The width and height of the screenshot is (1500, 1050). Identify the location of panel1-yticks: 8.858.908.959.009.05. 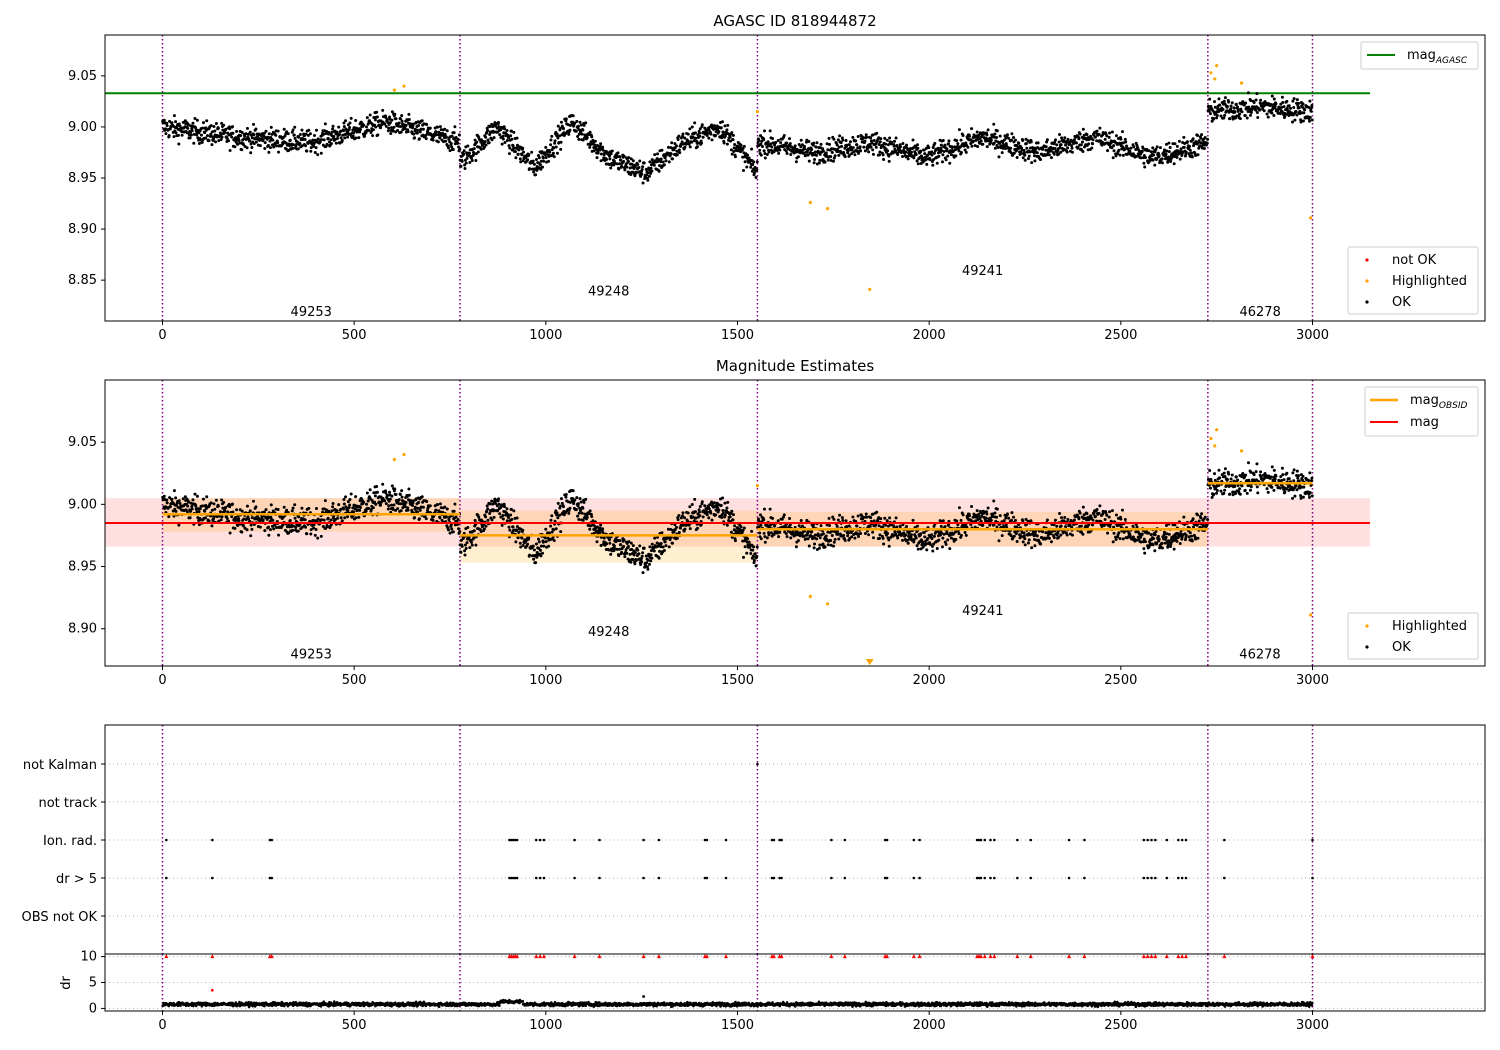
(86, 178).